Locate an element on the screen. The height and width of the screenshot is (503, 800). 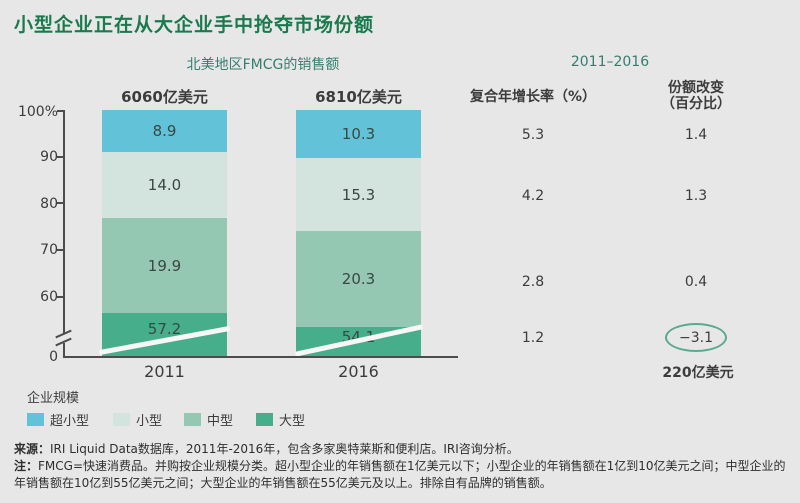
note-prefix: 注： is located at coordinates (26, 466).